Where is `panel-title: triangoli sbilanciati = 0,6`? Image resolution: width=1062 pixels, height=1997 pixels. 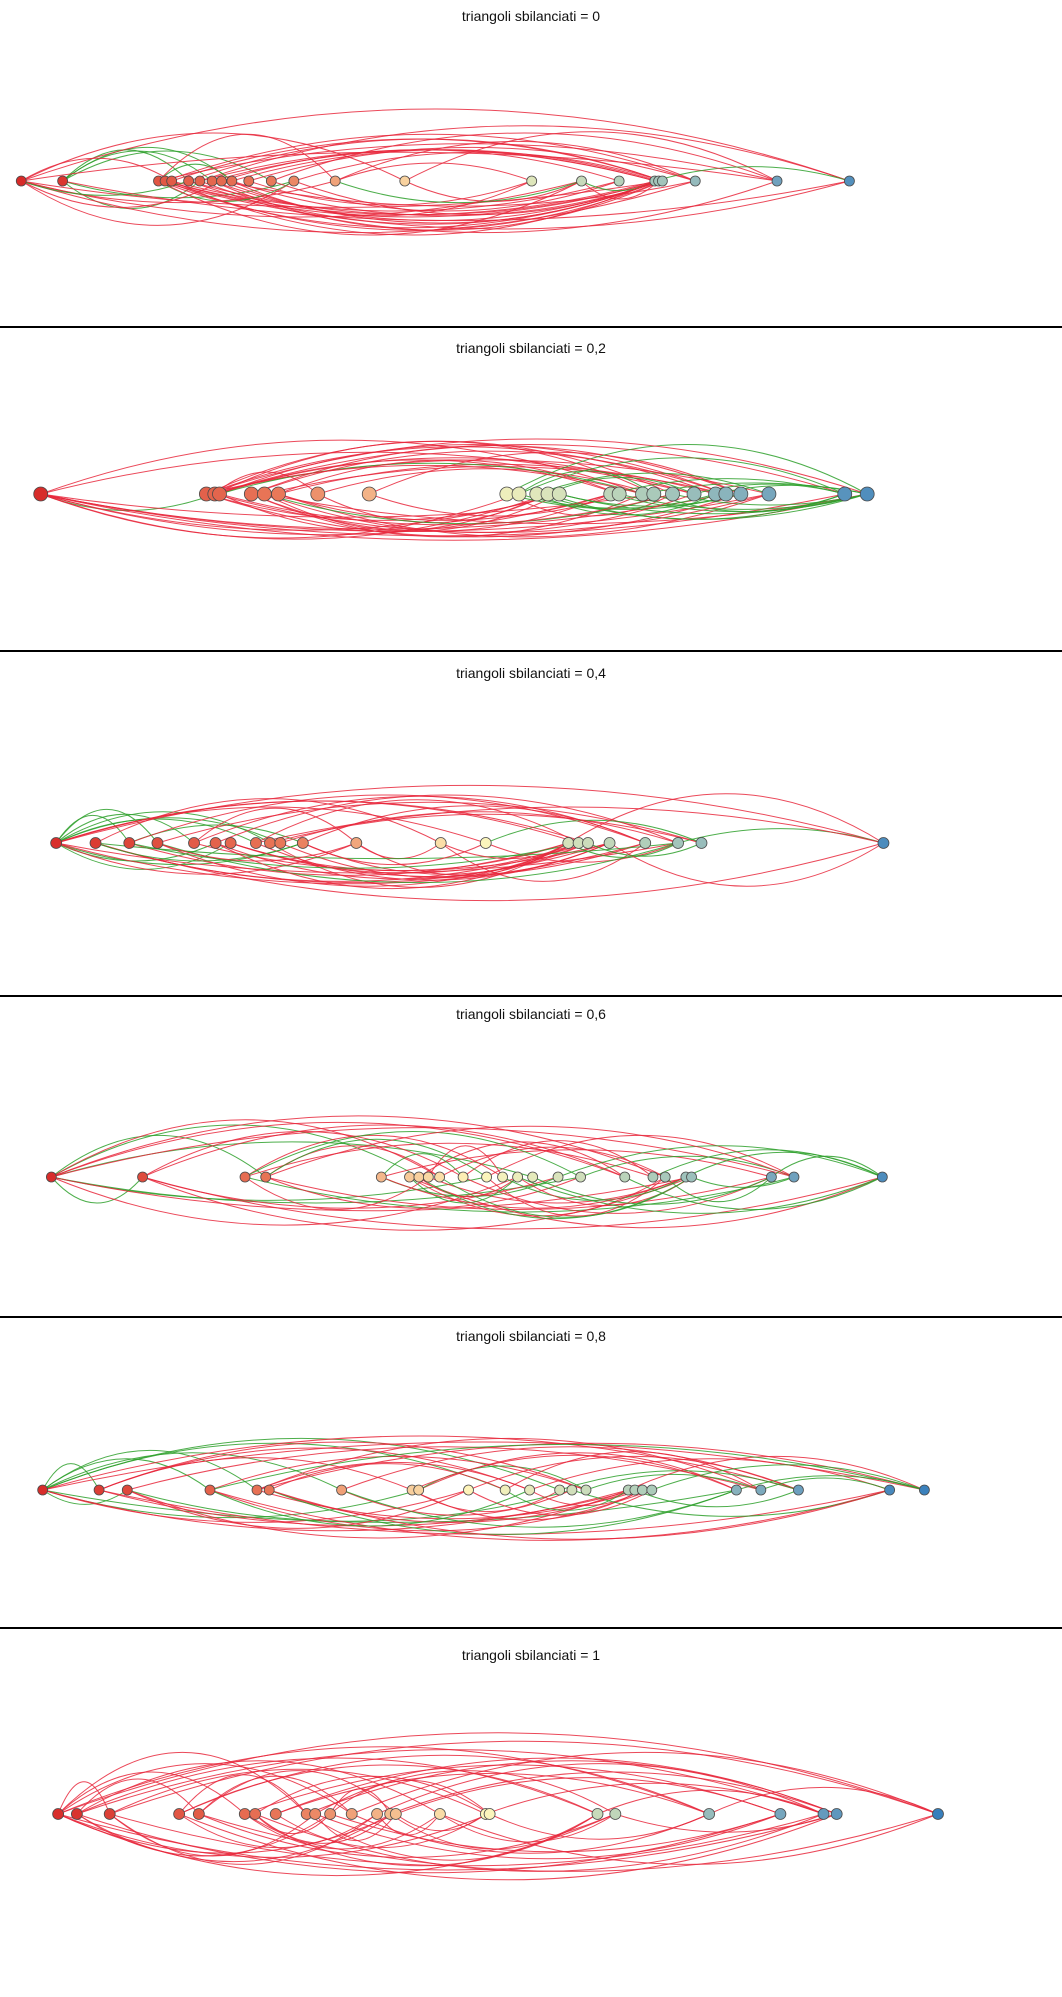
panel-title: triangoli sbilanciati = 0,6 is located at coordinates (531, 1014).